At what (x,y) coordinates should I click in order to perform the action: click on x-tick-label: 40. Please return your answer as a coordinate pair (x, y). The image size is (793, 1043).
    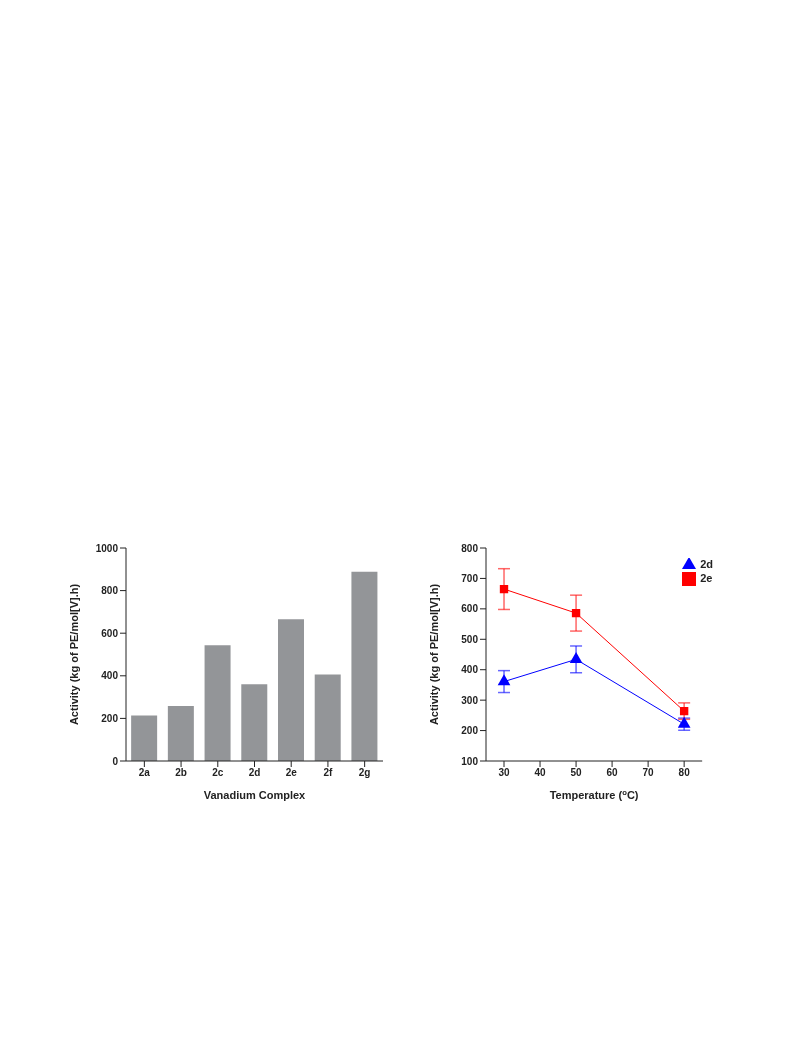
    Looking at the image, I should click on (540, 773).